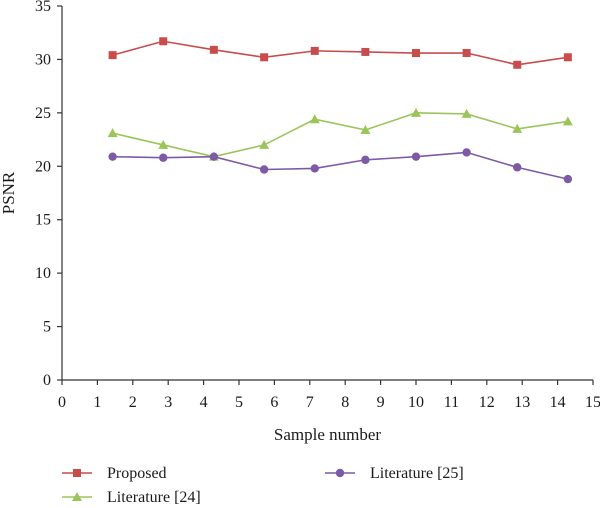 The image size is (600, 508). I want to click on legend-item: Literature [24], so click(131, 497).